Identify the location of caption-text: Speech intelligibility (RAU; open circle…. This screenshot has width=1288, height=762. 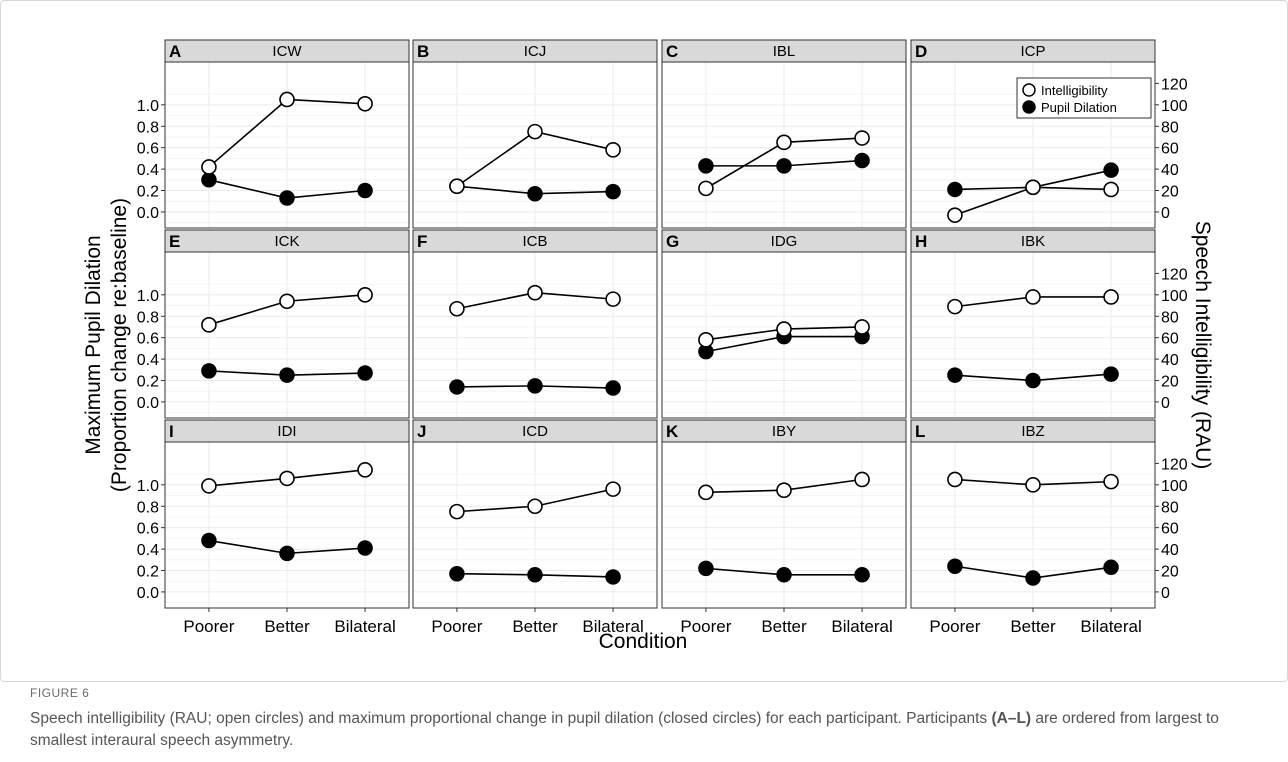
(511, 718).